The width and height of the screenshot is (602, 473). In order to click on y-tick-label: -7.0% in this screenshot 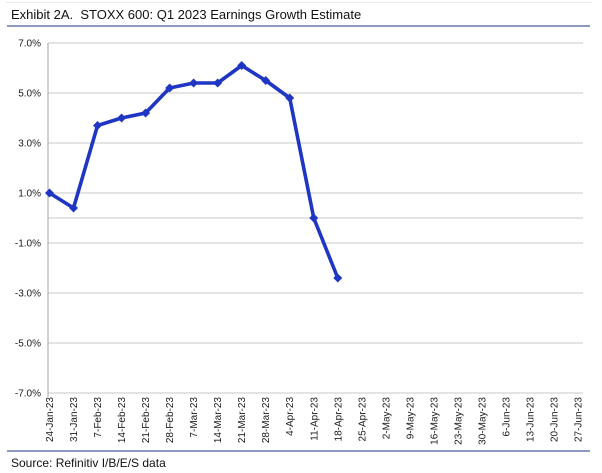, I will do `click(28, 394)`.